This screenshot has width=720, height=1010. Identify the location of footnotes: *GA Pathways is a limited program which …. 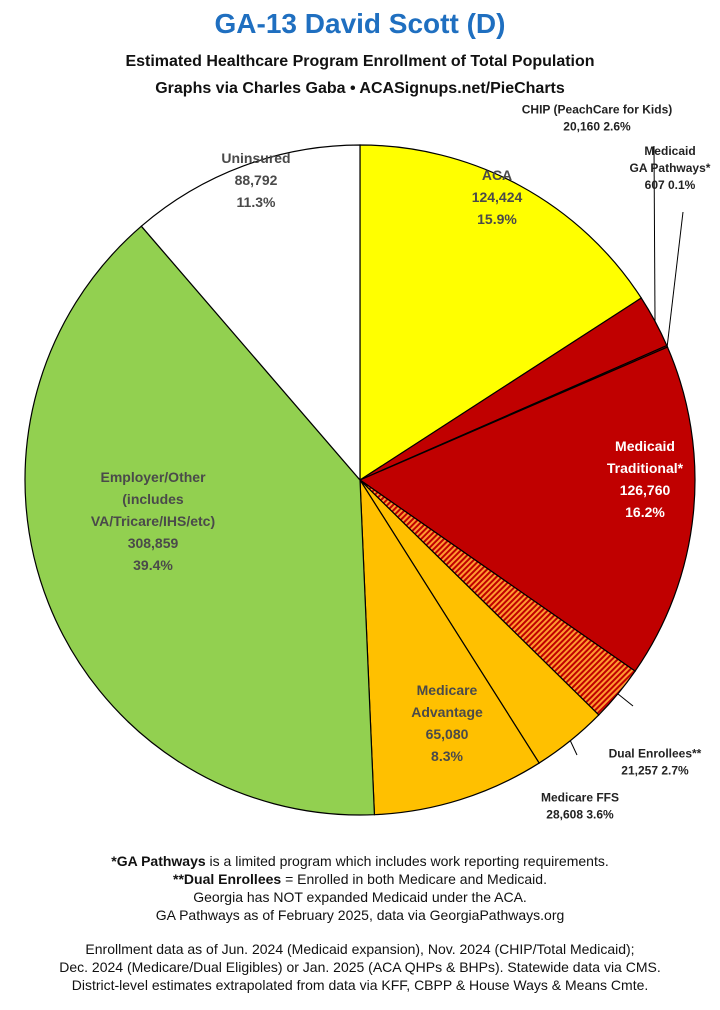
(360, 888).